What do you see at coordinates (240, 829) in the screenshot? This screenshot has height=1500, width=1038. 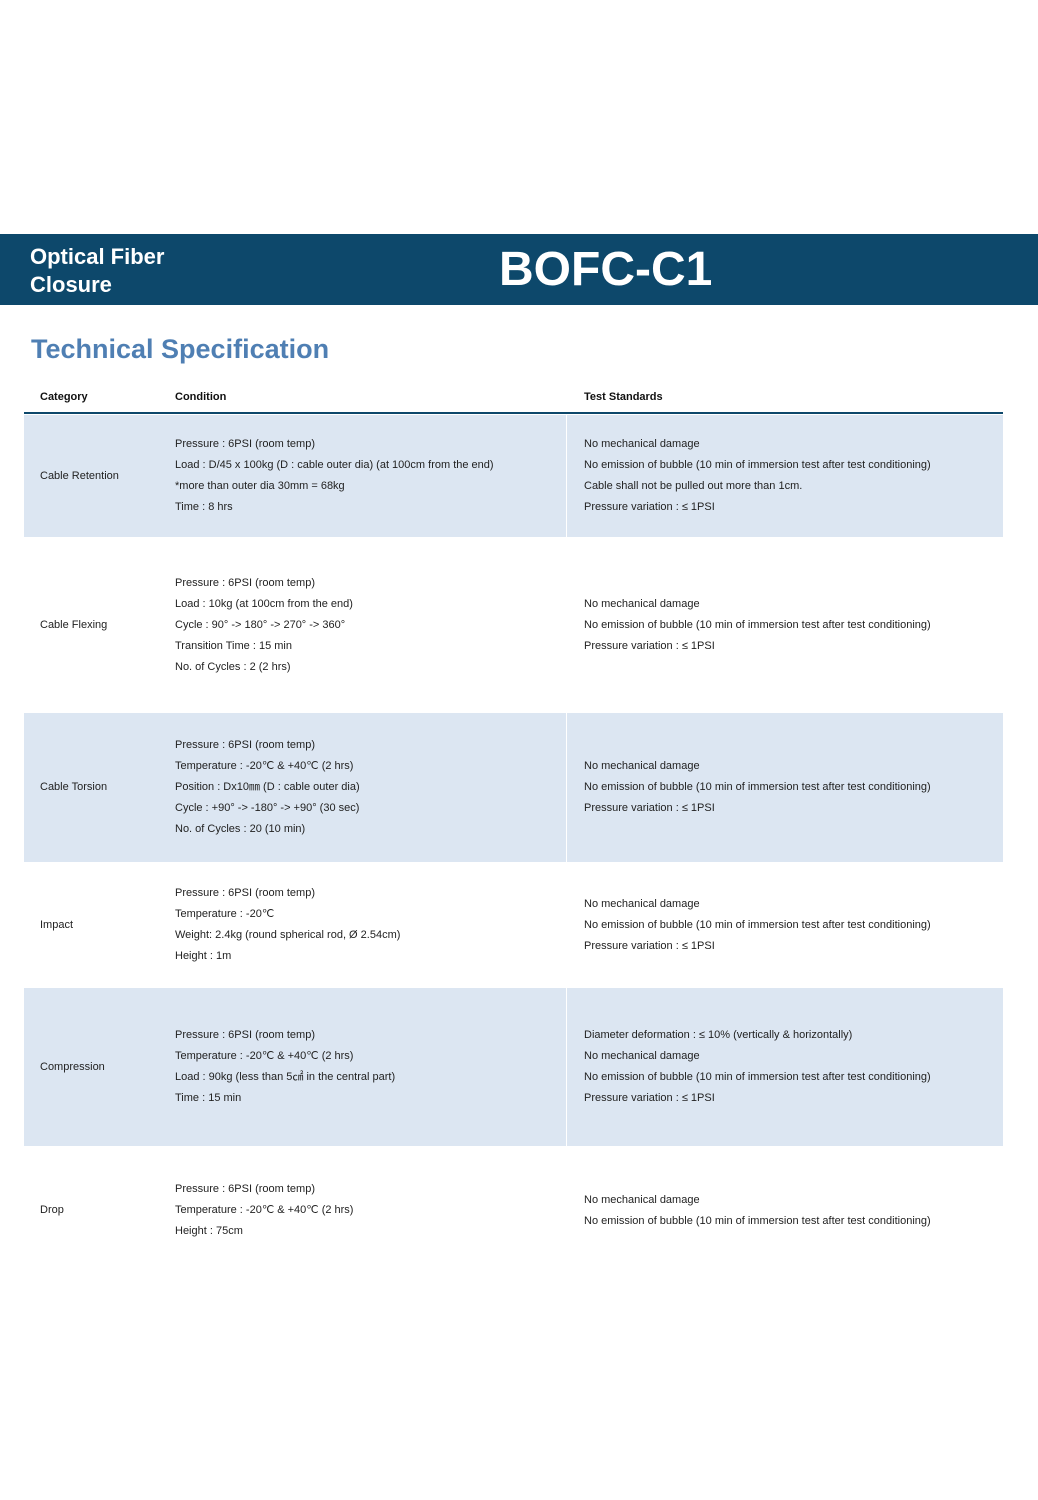 I see `condition-line: No. of Cycles : 20 (10 min)` at bounding box center [240, 829].